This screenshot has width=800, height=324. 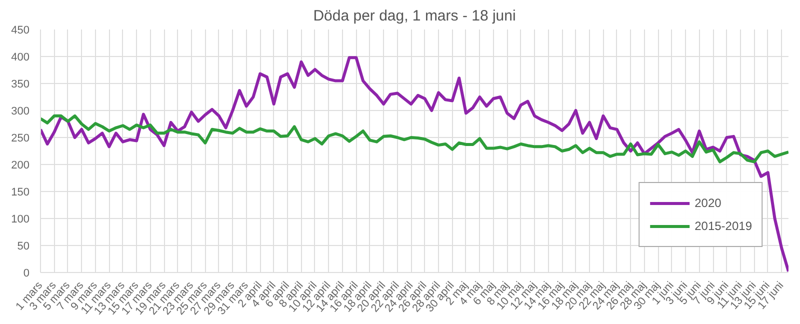 I want to click on y-tick-label: 150, so click(x=20, y=192).